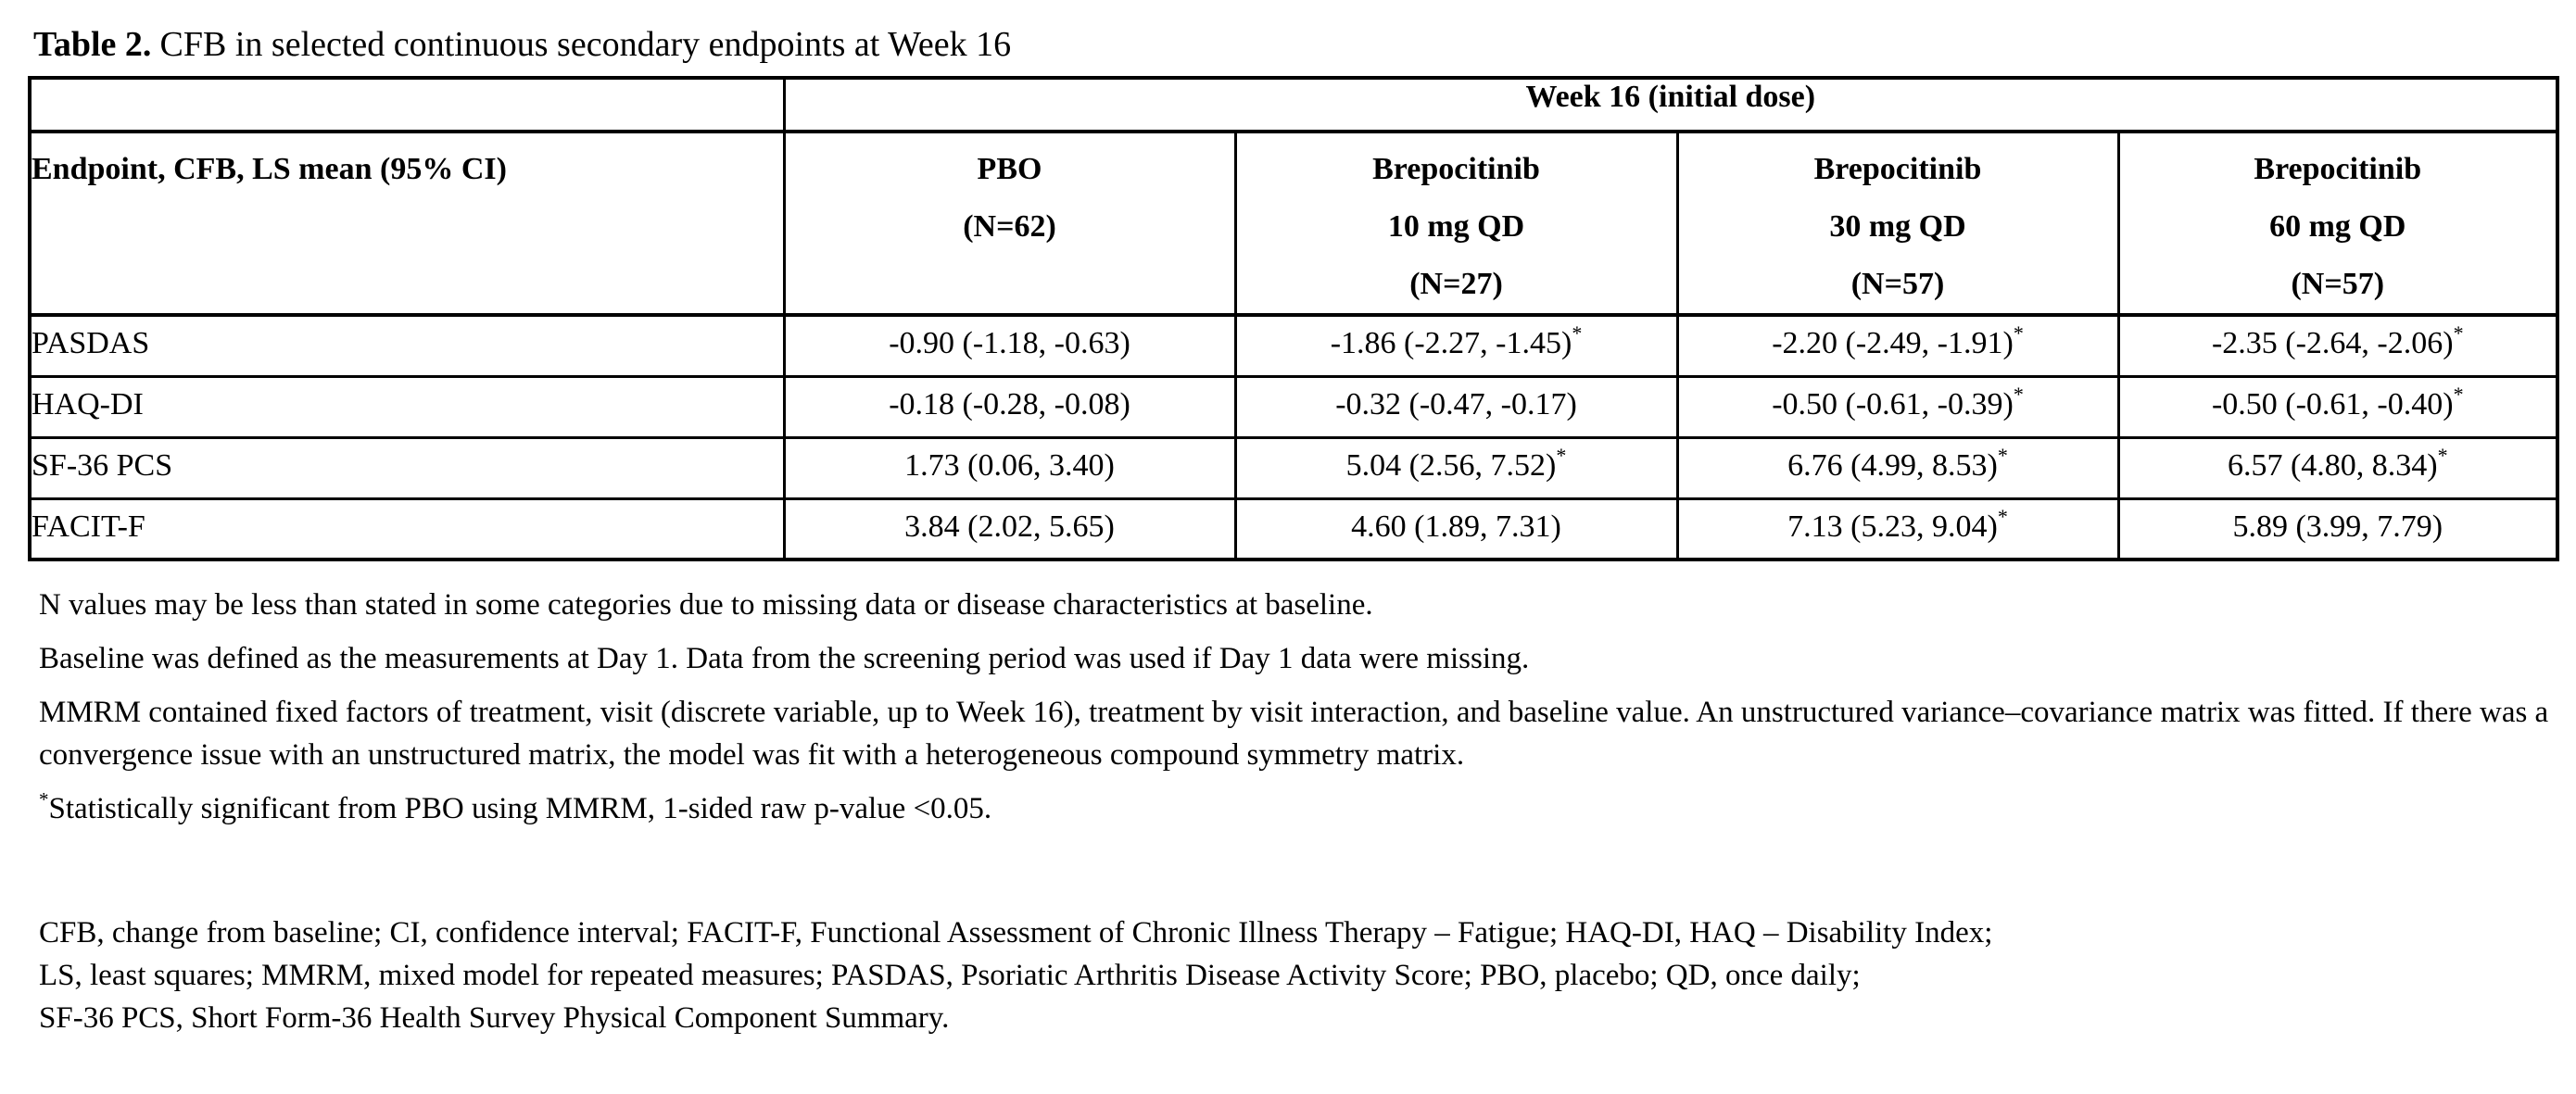 This screenshot has height=1094, width=2576. I want to click on value-cell: 3.84 (2.02, 5.65), so click(1009, 529).